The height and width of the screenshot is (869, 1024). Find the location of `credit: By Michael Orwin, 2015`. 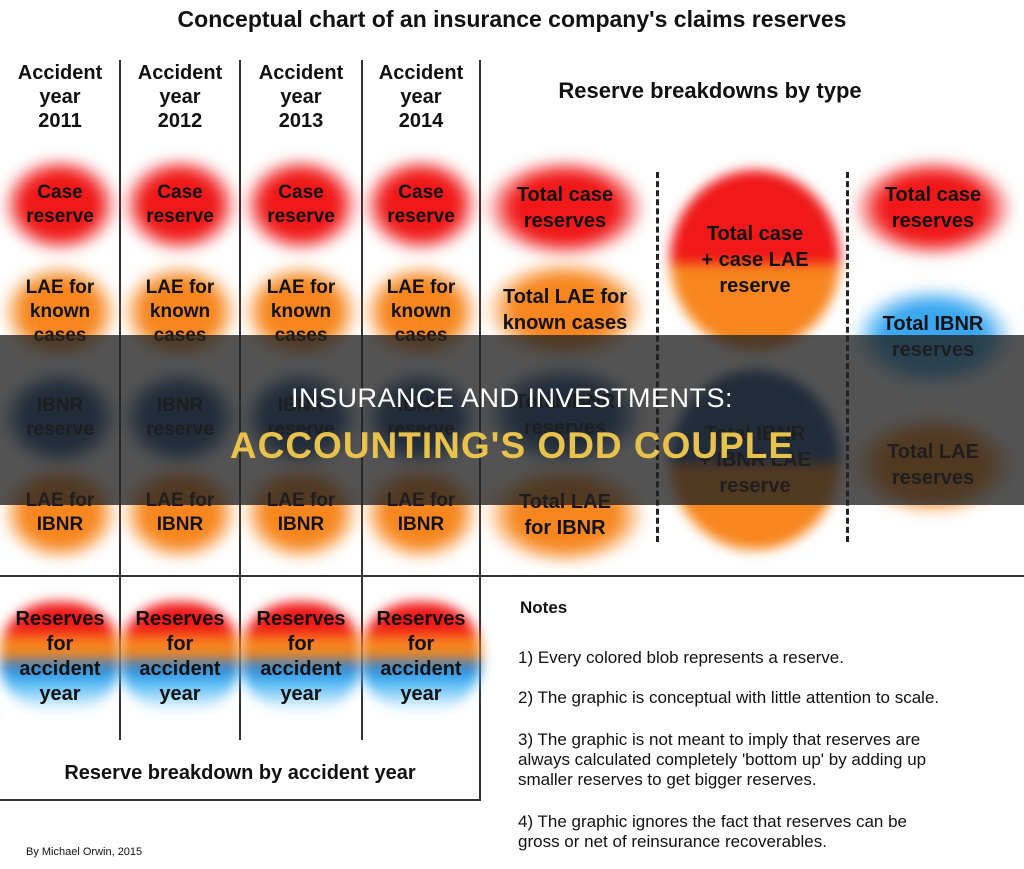

credit: By Michael Orwin, 2015 is located at coordinates (84, 852).